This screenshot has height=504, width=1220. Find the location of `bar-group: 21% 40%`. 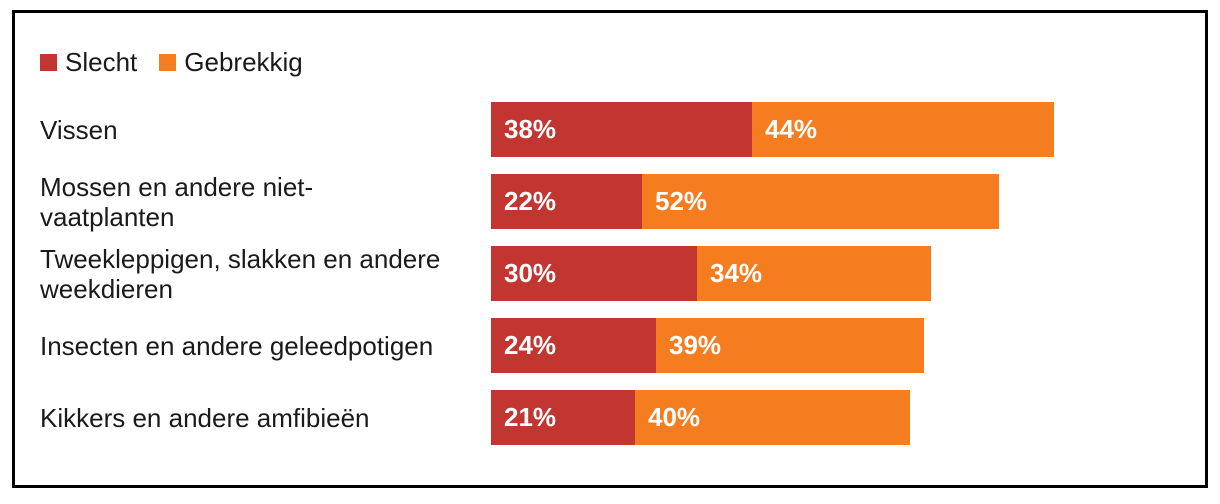

bar-group: 21% 40% is located at coordinates (700, 417).